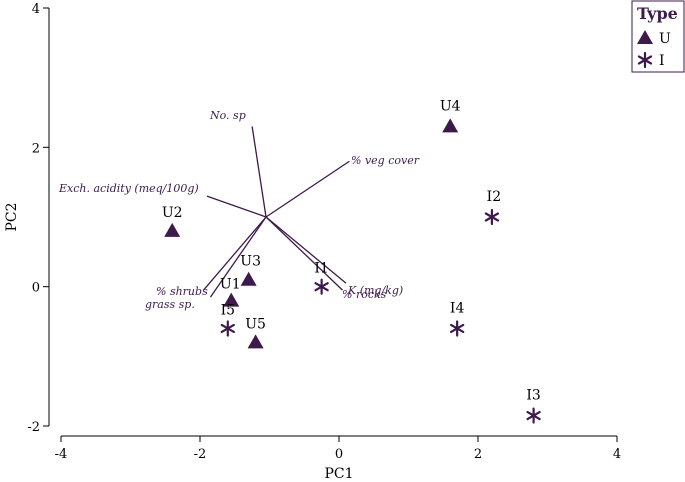 The width and height of the screenshot is (685, 482). I want to click on y-tick-label: 4, so click(36, 9).